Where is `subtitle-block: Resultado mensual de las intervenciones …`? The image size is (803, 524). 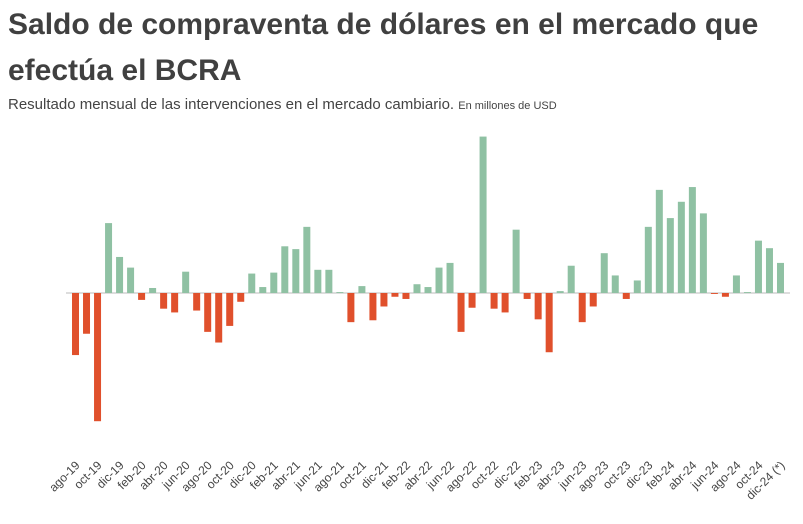 subtitle-block: Resultado mensual de las intervenciones … is located at coordinates (282, 104).